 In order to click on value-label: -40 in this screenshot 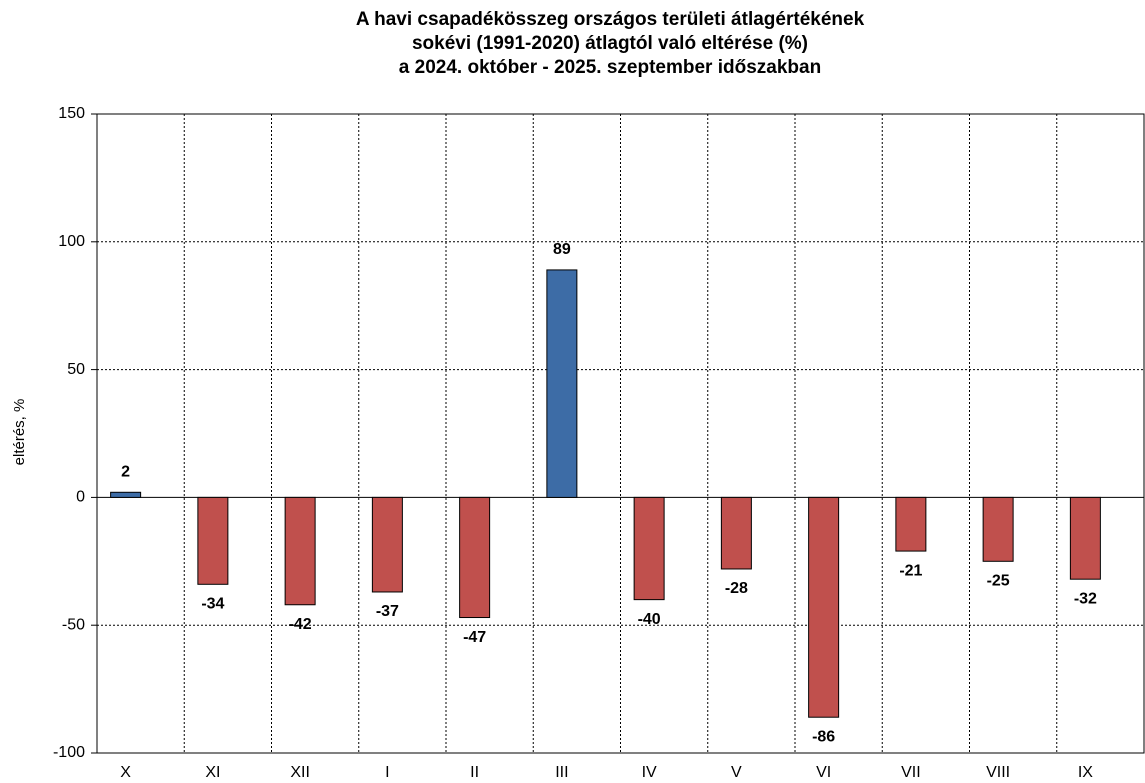, I will do `click(649, 619)`.